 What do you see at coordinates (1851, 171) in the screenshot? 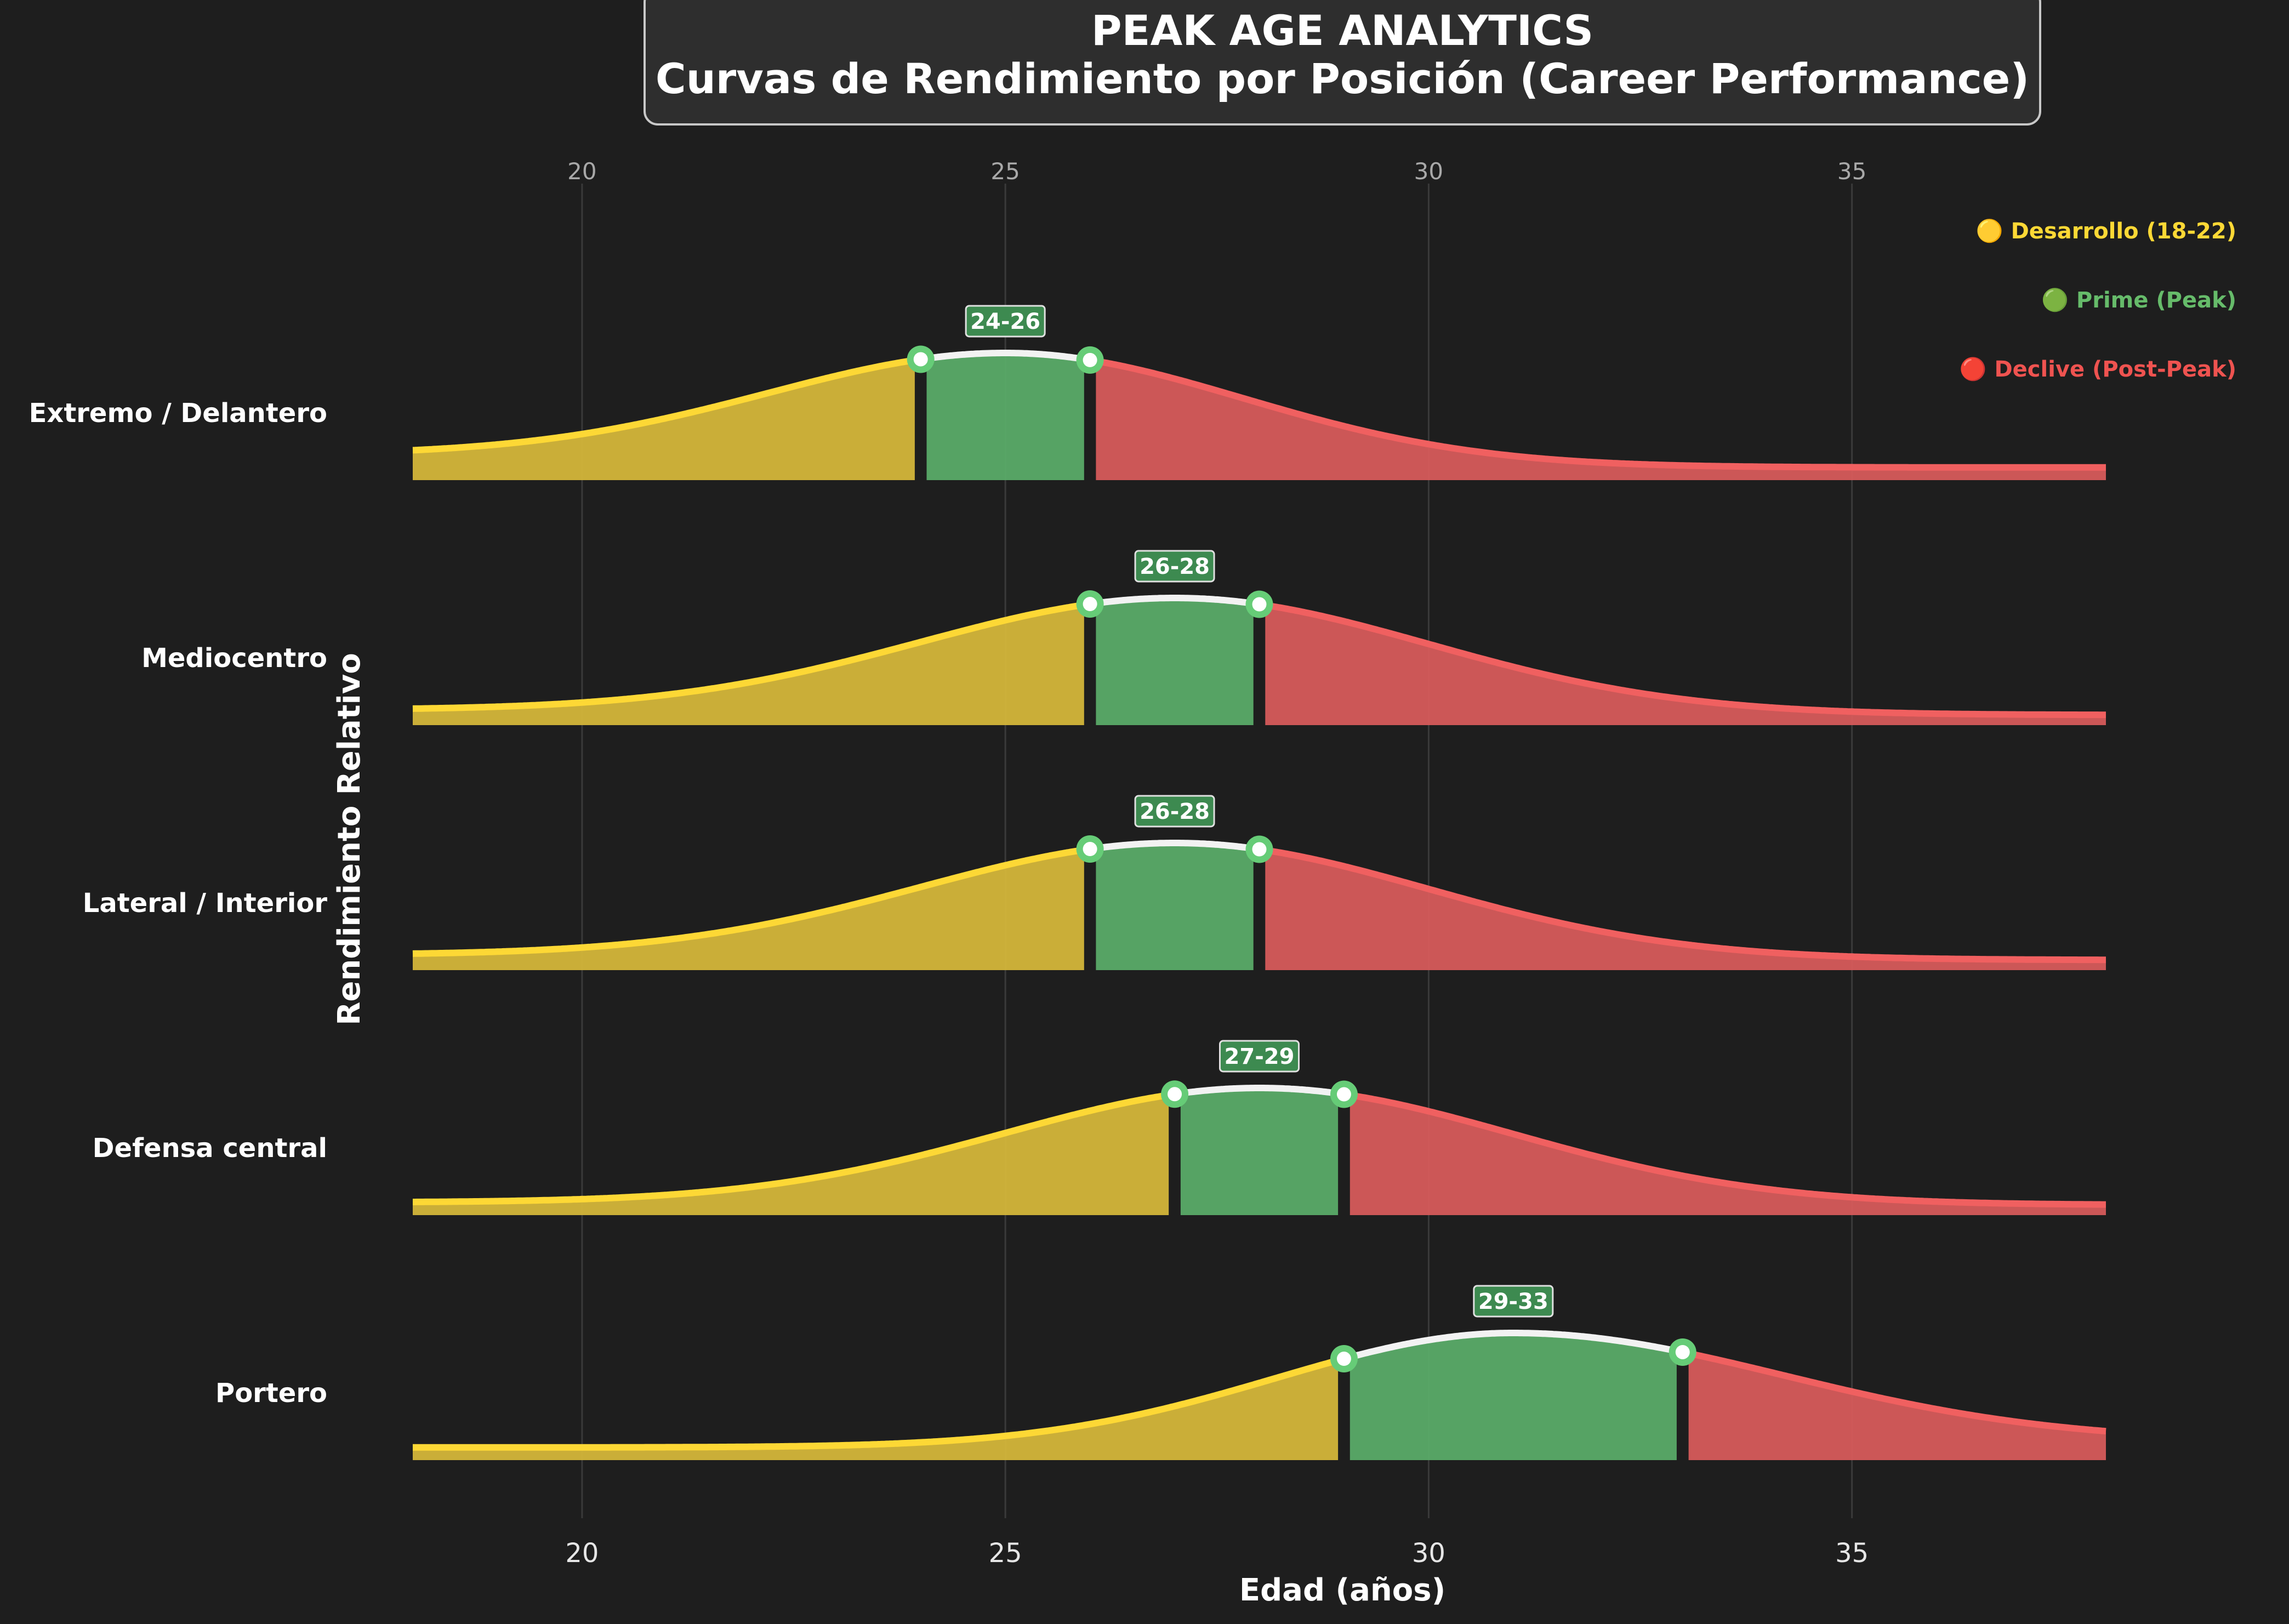
I see `top-tick-label-35: 35` at bounding box center [1851, 171].